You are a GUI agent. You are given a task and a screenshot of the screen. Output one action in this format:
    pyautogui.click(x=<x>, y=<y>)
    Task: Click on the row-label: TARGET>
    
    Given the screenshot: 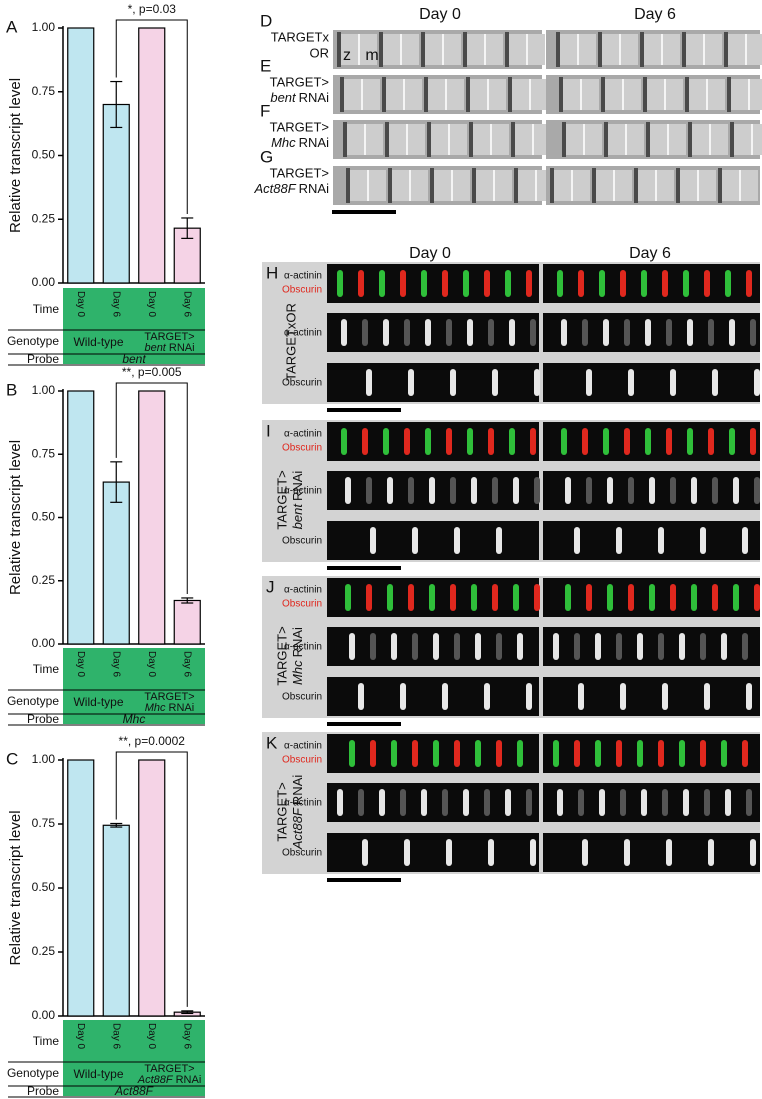 What is the action you would take?
    pyautogui.click(x=299, y=81)
    